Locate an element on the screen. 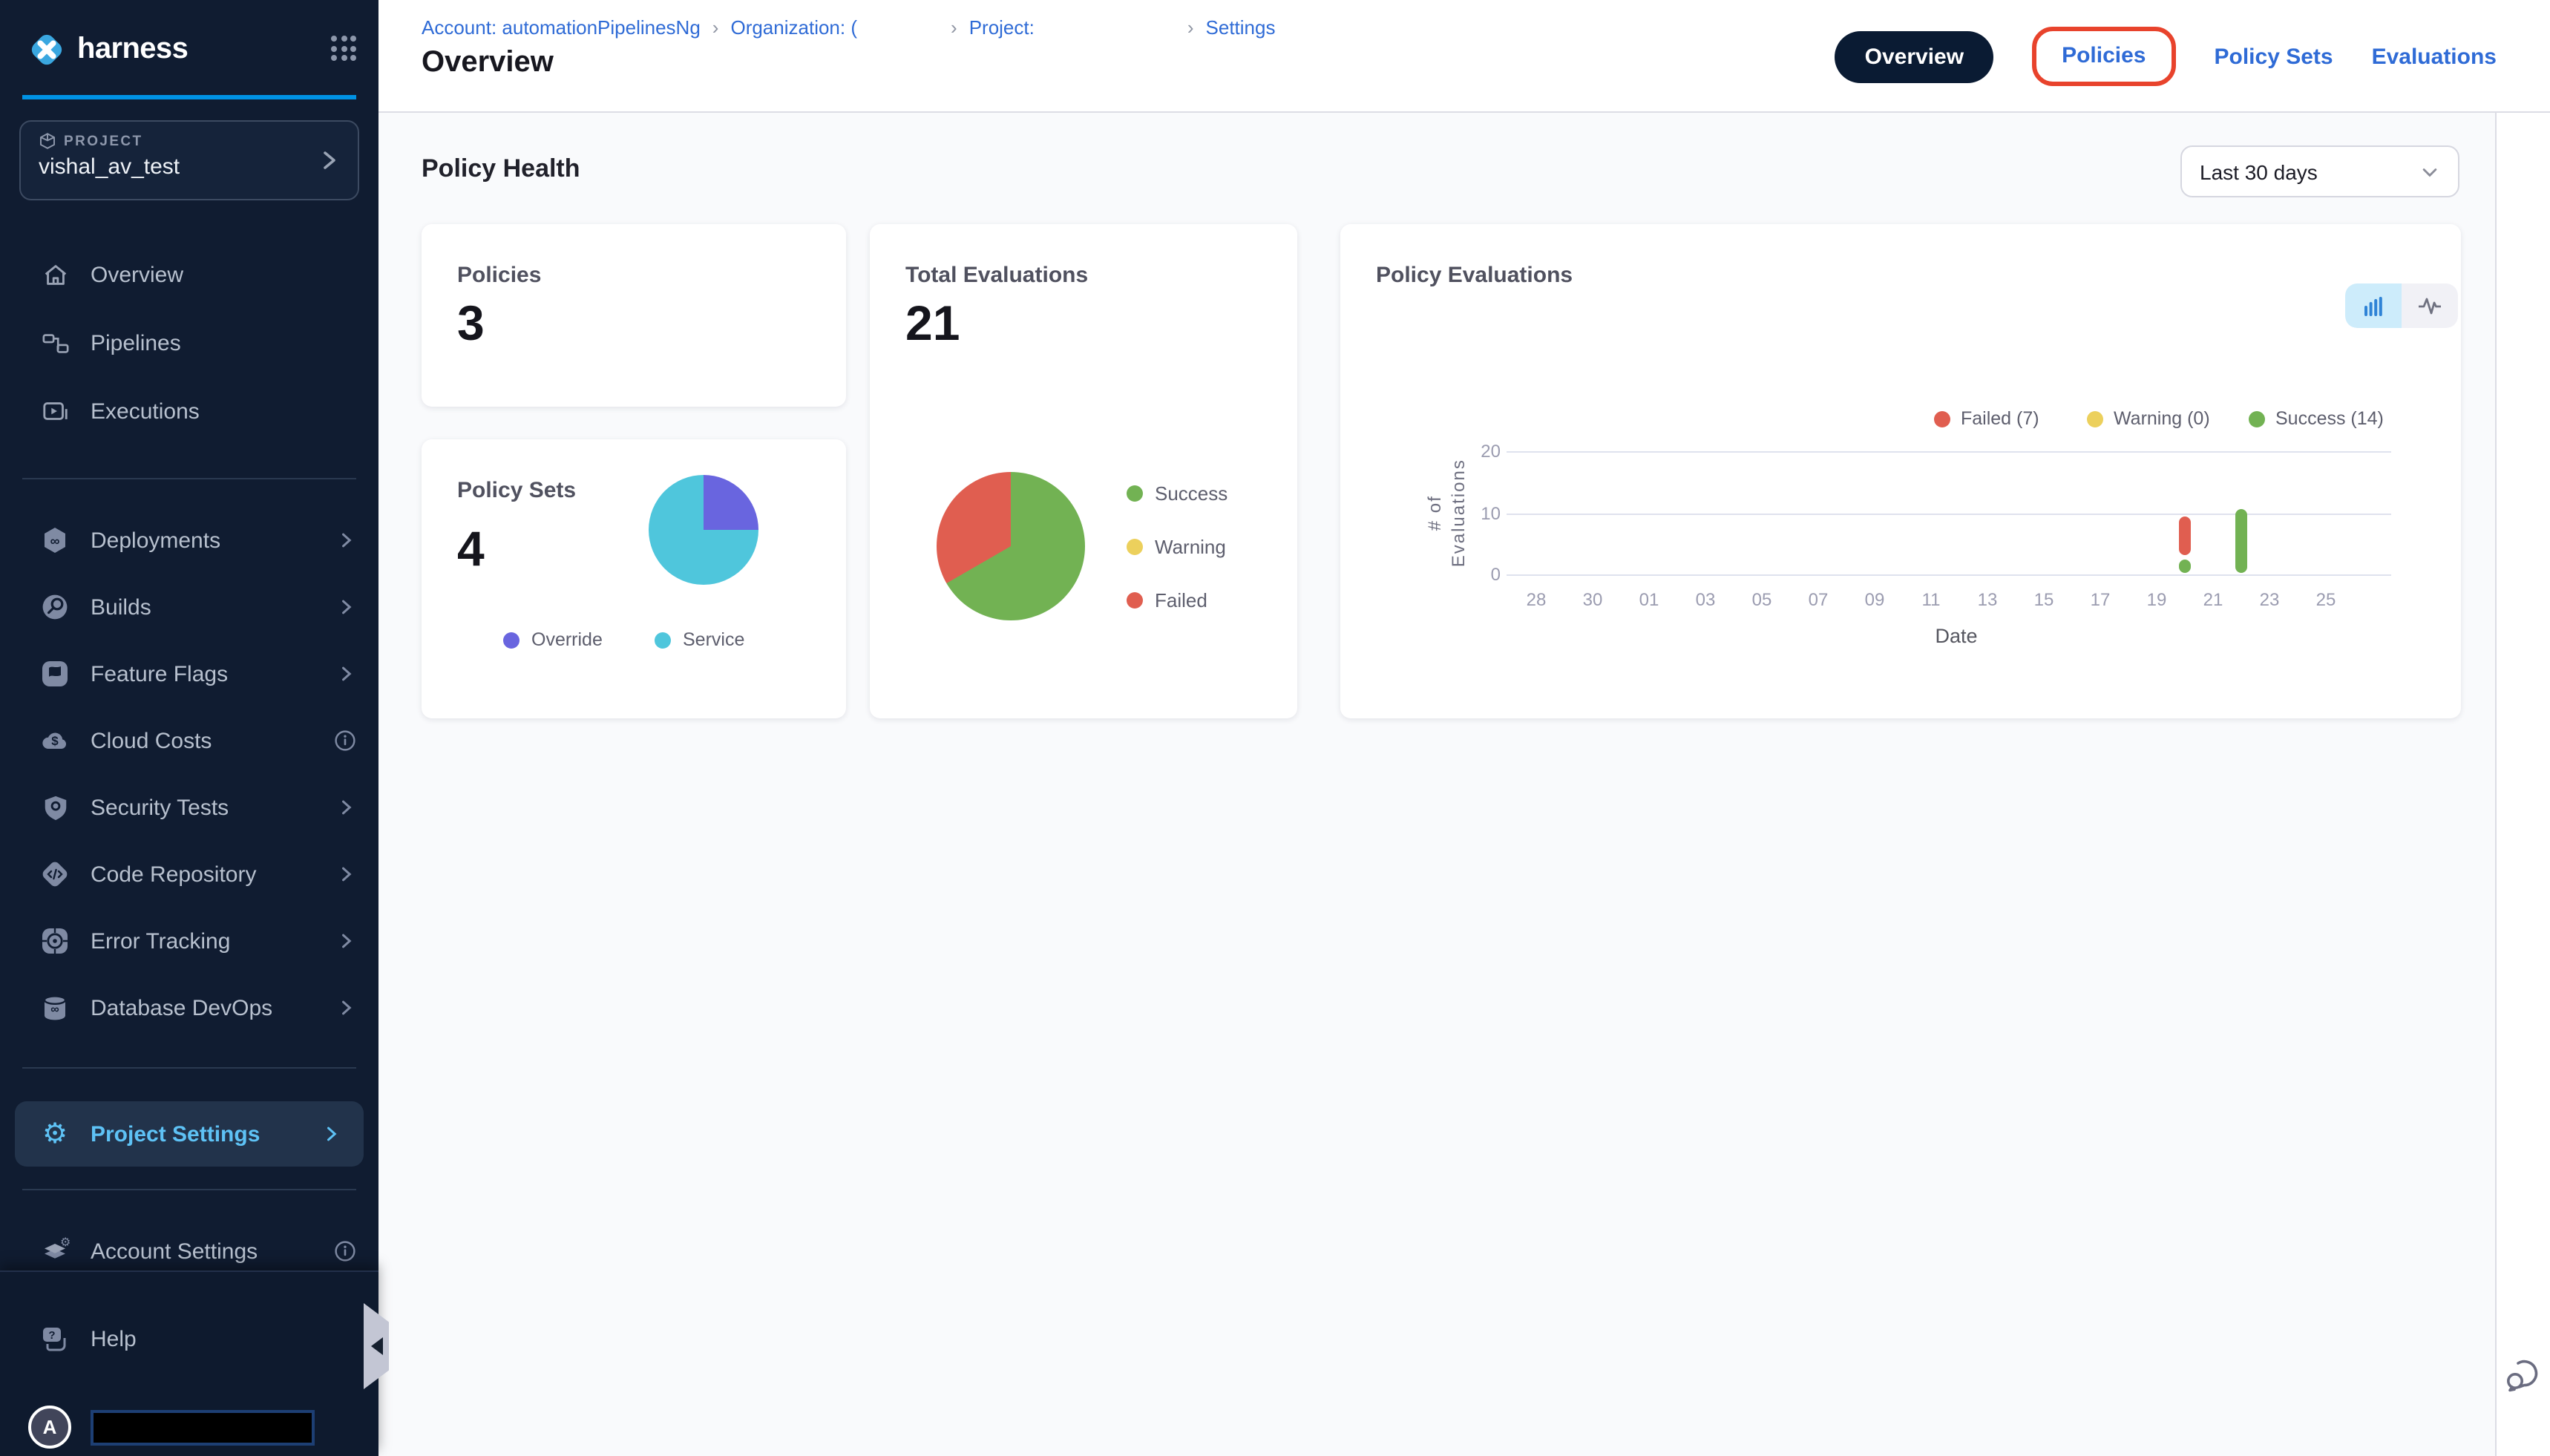 This screenshot has width=2550, height=1456. legend-label: Success (14) is located at coordinates (2329, 419).